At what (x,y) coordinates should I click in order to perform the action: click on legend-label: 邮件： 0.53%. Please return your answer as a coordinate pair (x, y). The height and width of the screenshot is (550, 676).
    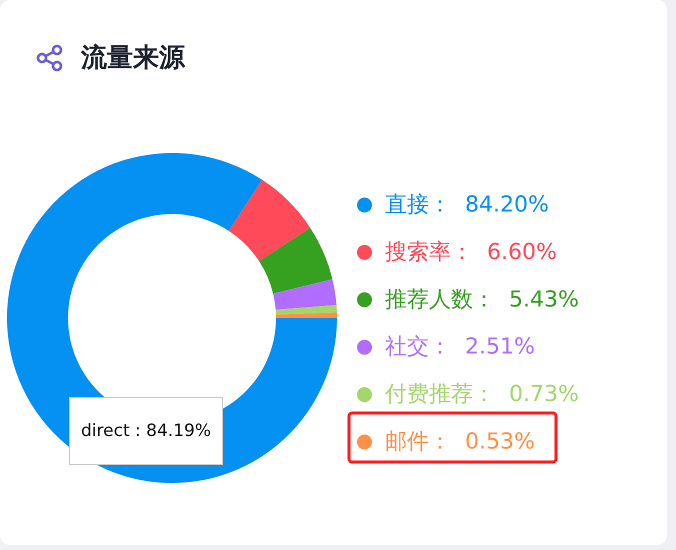
    Looking at the image, I should click on (460, 442).